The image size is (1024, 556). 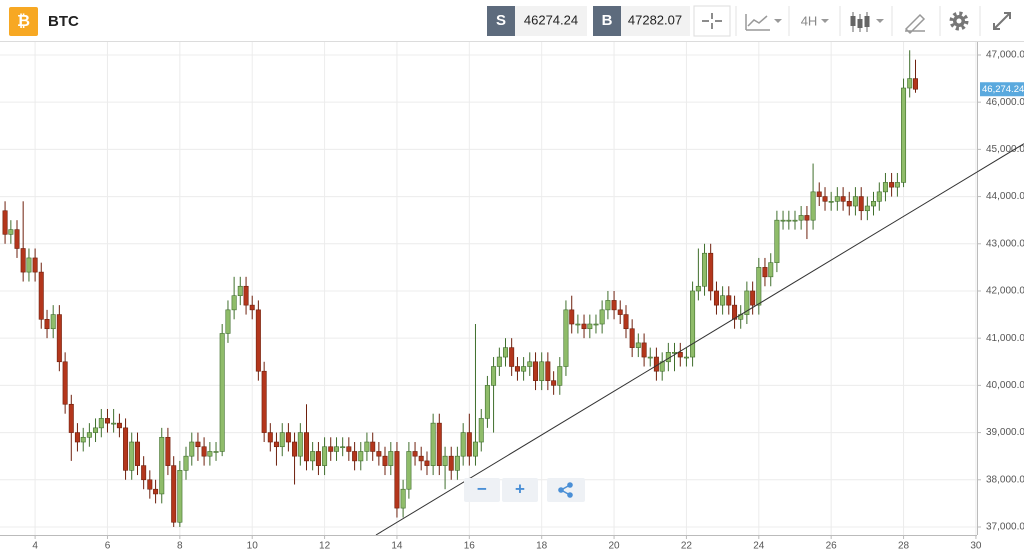 I want to click on zoom-in-label: +, so click(x=520, y=488).